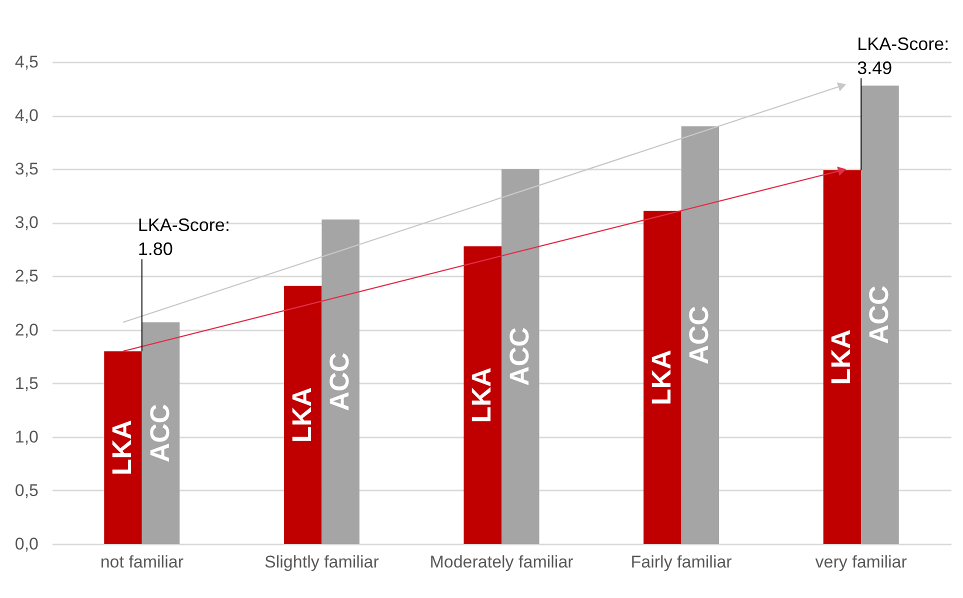 Image resolution: width=963 pixels, height=598 pixels. I want to click on y-tick-label: 4,0, so click(26, 116).